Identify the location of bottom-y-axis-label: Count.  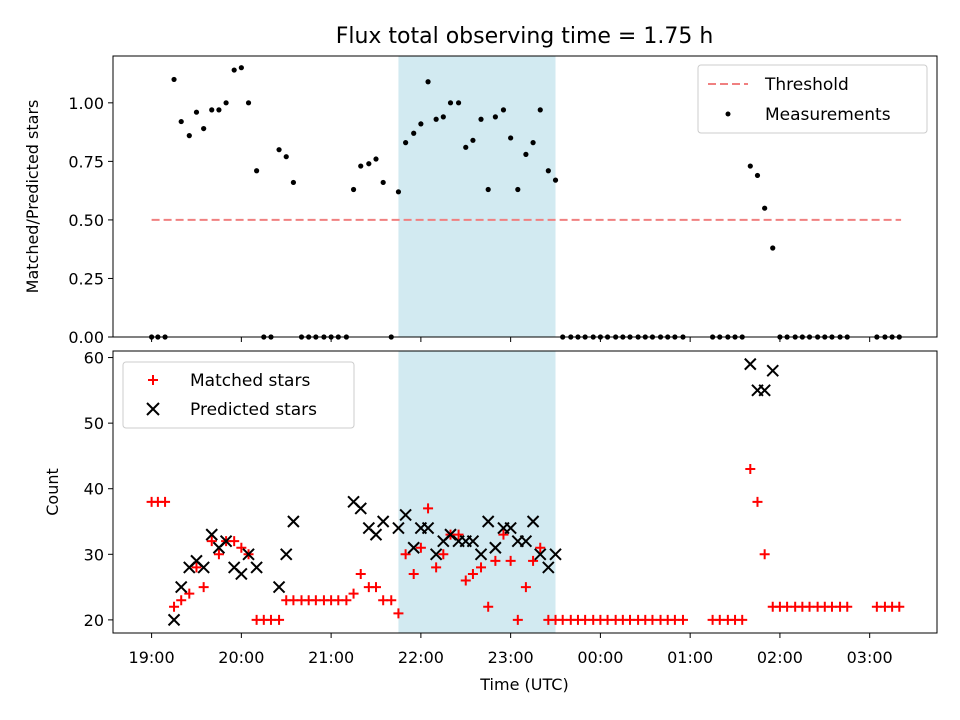
(52, 492).